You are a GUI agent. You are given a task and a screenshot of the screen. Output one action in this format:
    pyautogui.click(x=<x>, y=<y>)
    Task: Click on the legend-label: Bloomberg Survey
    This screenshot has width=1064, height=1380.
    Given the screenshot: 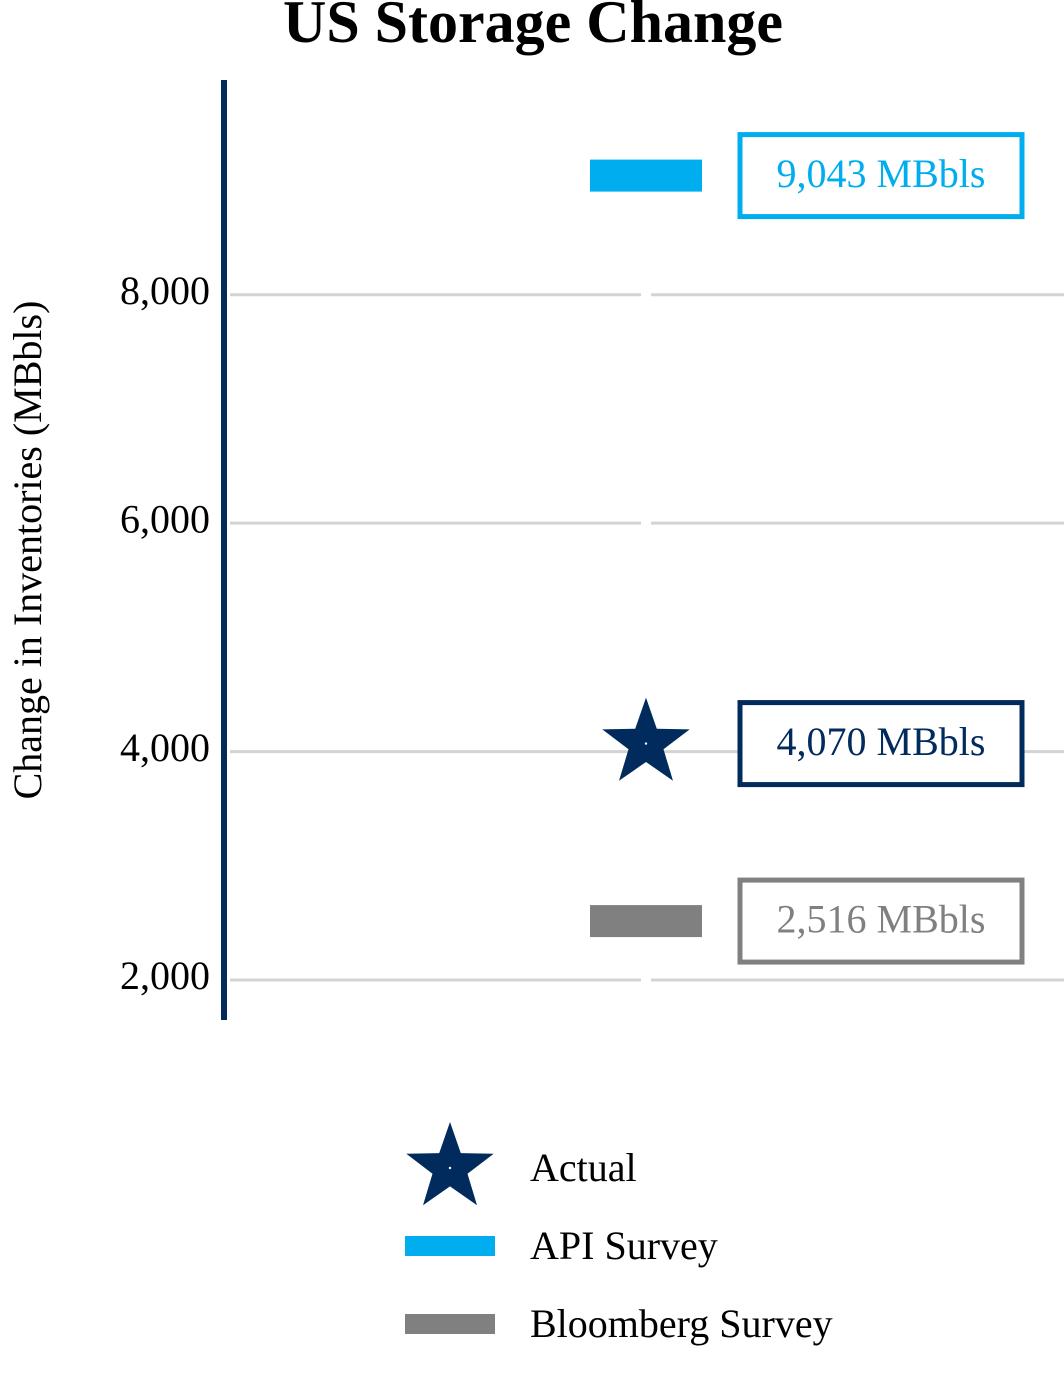 What is the action you would take?
    pyautogui.click(x=681, y=1323)
    